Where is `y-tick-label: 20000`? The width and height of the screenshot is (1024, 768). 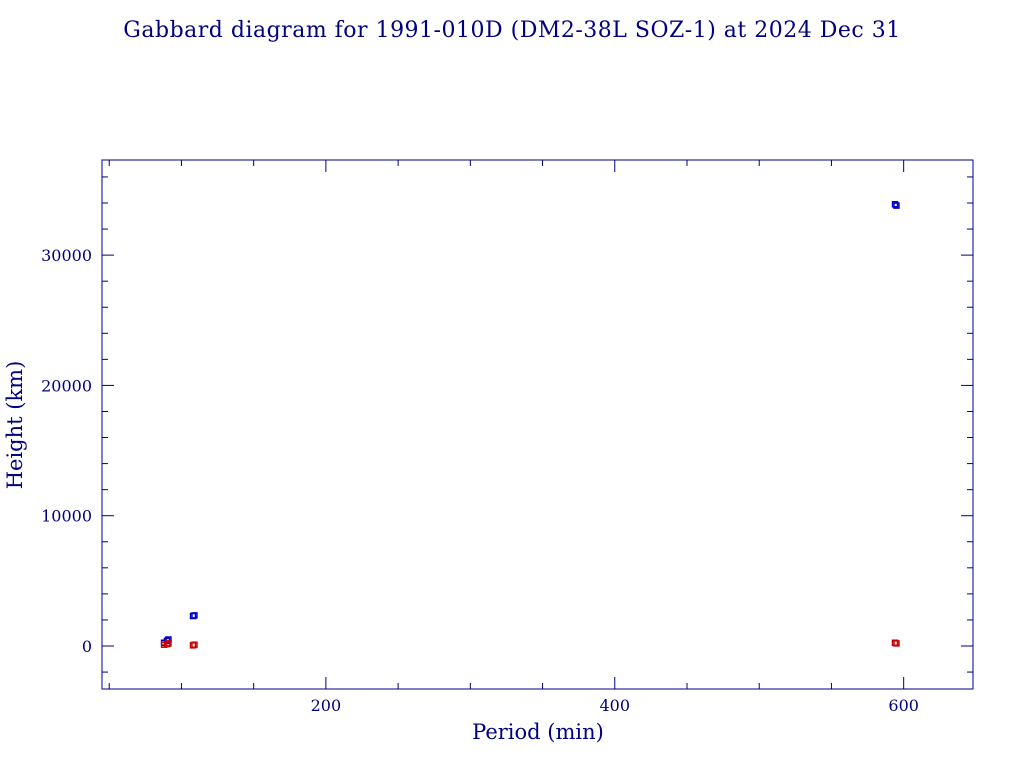
y-tick-label: 20000 is located at coordinates (66, 385).